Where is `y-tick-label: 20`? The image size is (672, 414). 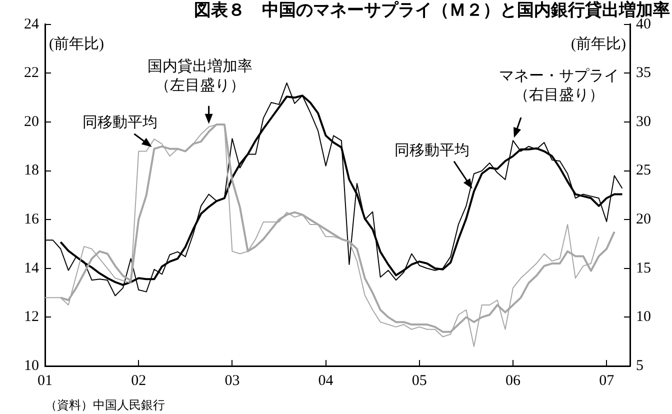
y-tick-label: 20 is located at coordinates (31, 122).